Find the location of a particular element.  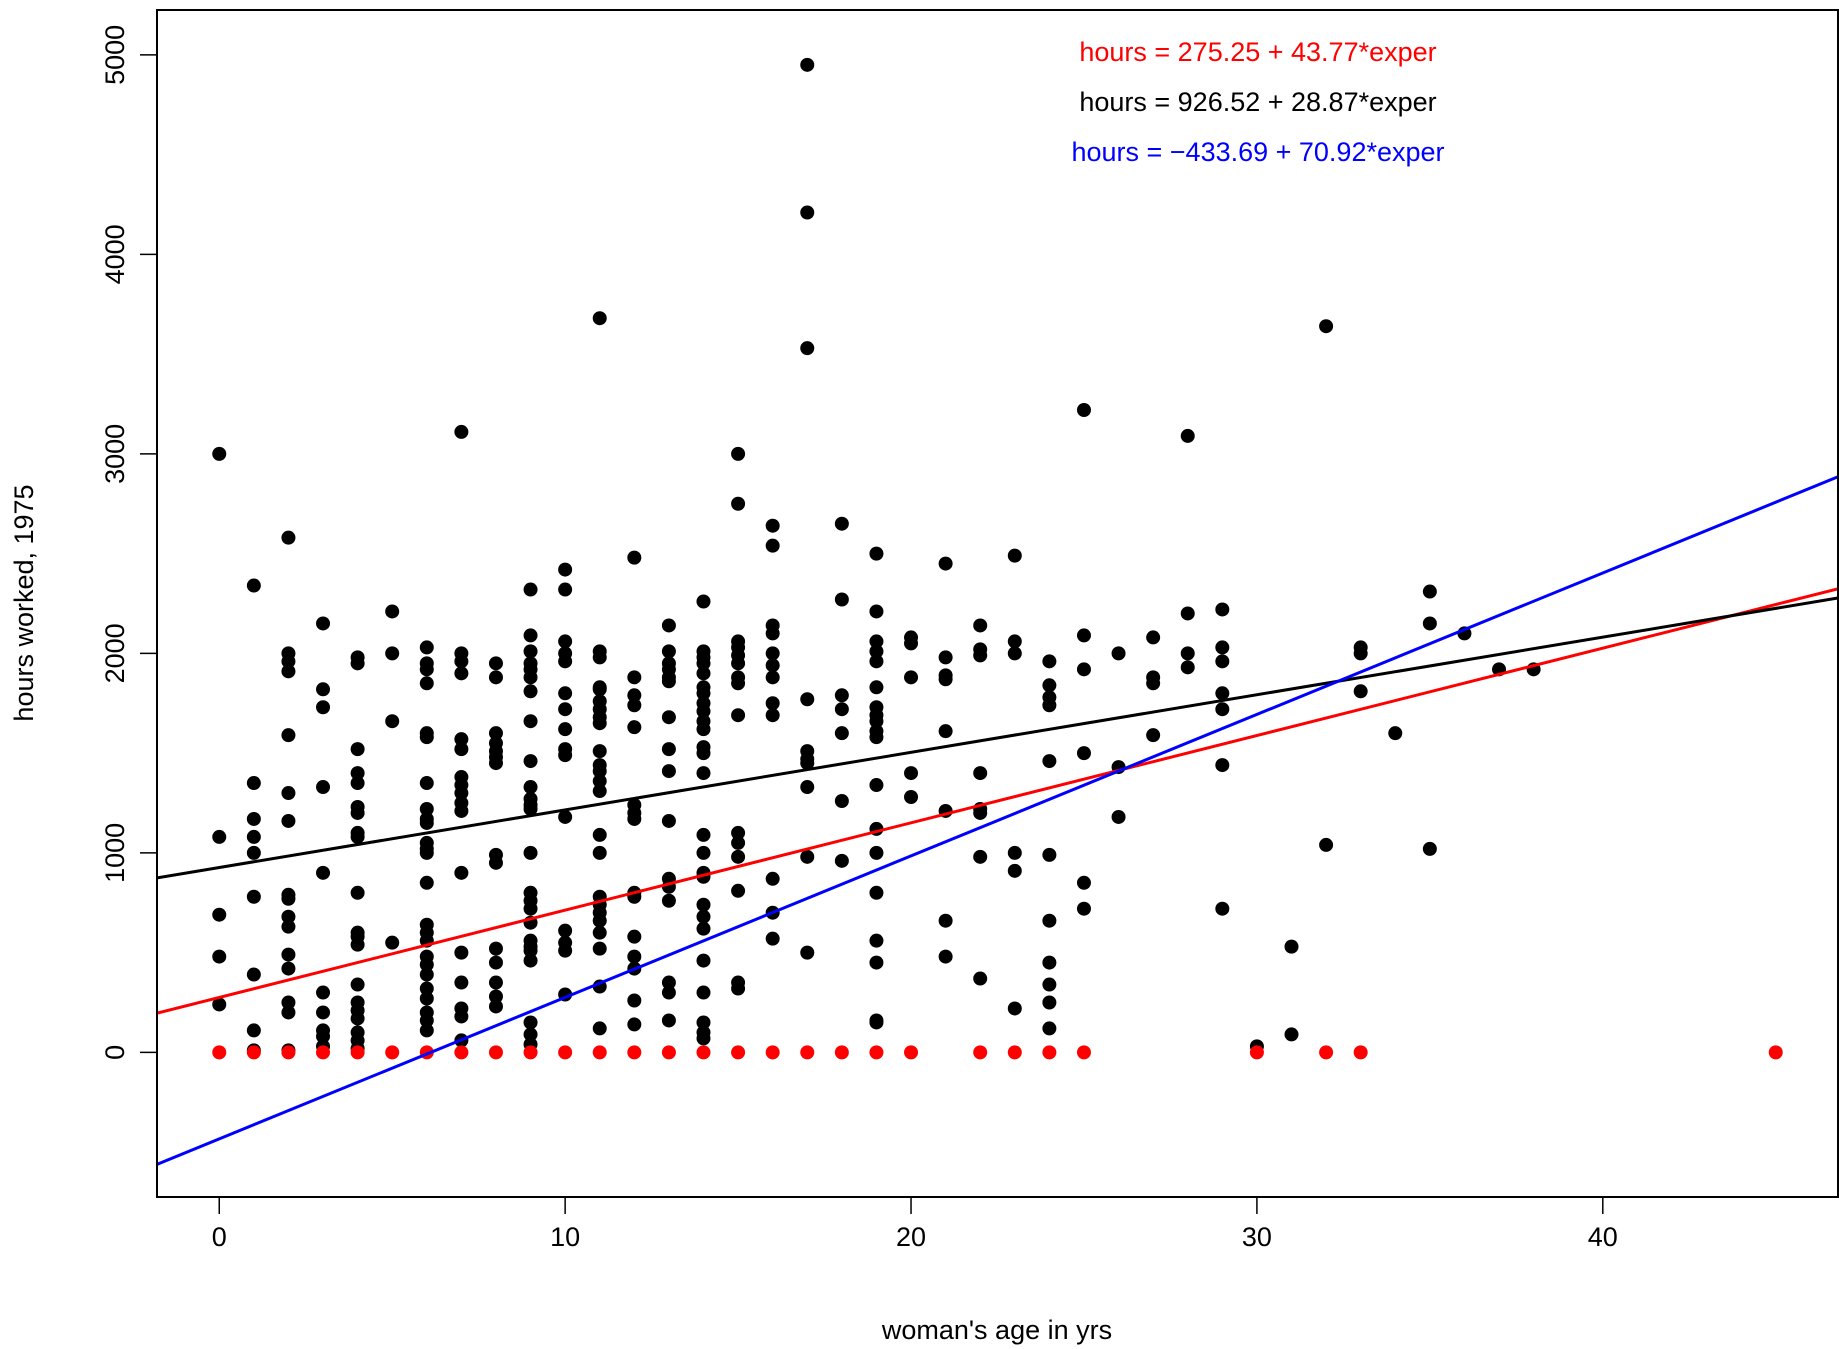

y-tick-label: 1000 is located at coordinates (115, 853).